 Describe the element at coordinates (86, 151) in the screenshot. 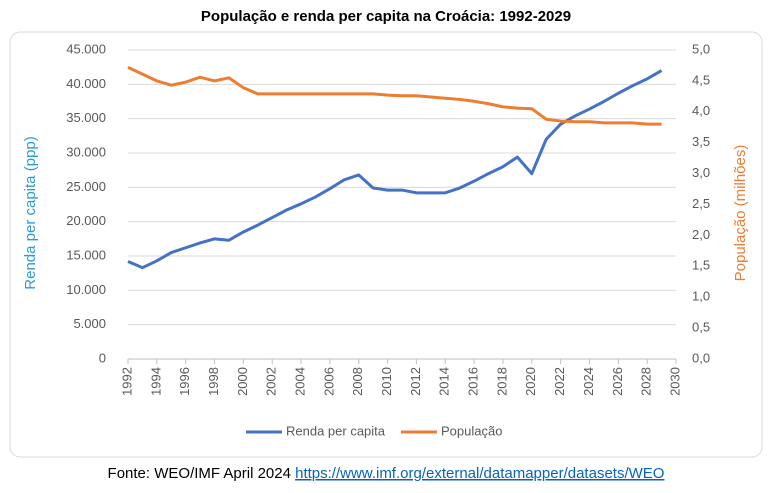

I see `y-tick-label: 30.000` at that location.